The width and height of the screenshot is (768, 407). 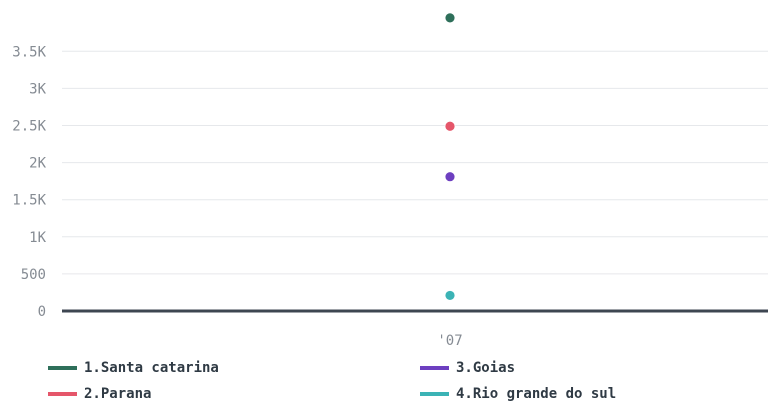 I want to click on data-points, so click(x=450, y=156).